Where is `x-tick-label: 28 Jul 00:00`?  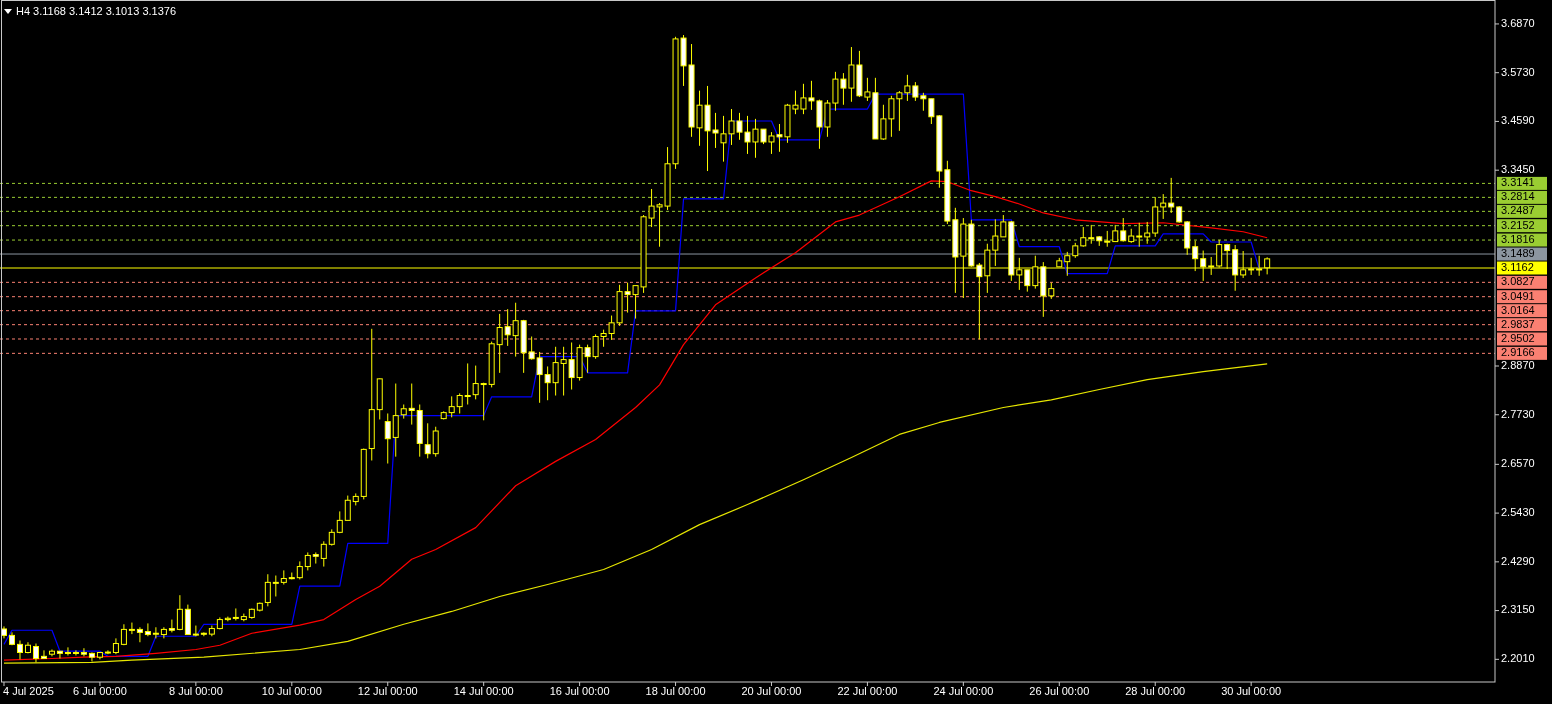 x-tick-label: 28 Jul 00:00 is located at coordinates (1155, 691).